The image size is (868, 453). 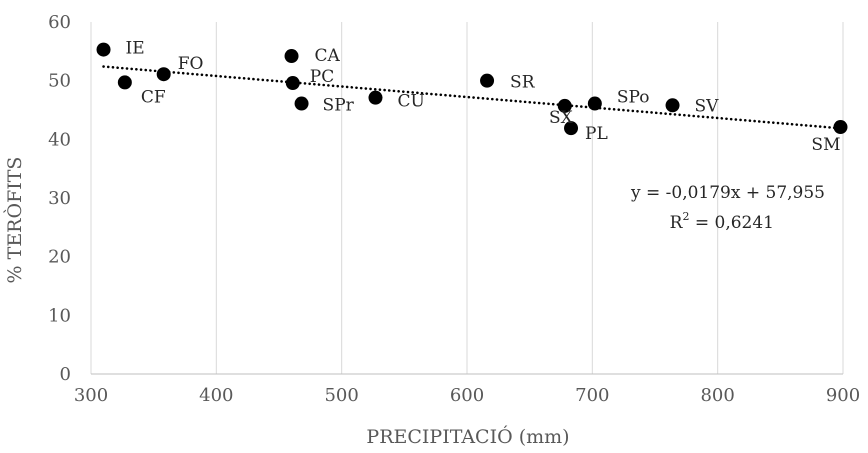 What do you see at coordinates (840, 127) in the screenshot?
I see `data-point-sm` at bounding box center [840, 127].